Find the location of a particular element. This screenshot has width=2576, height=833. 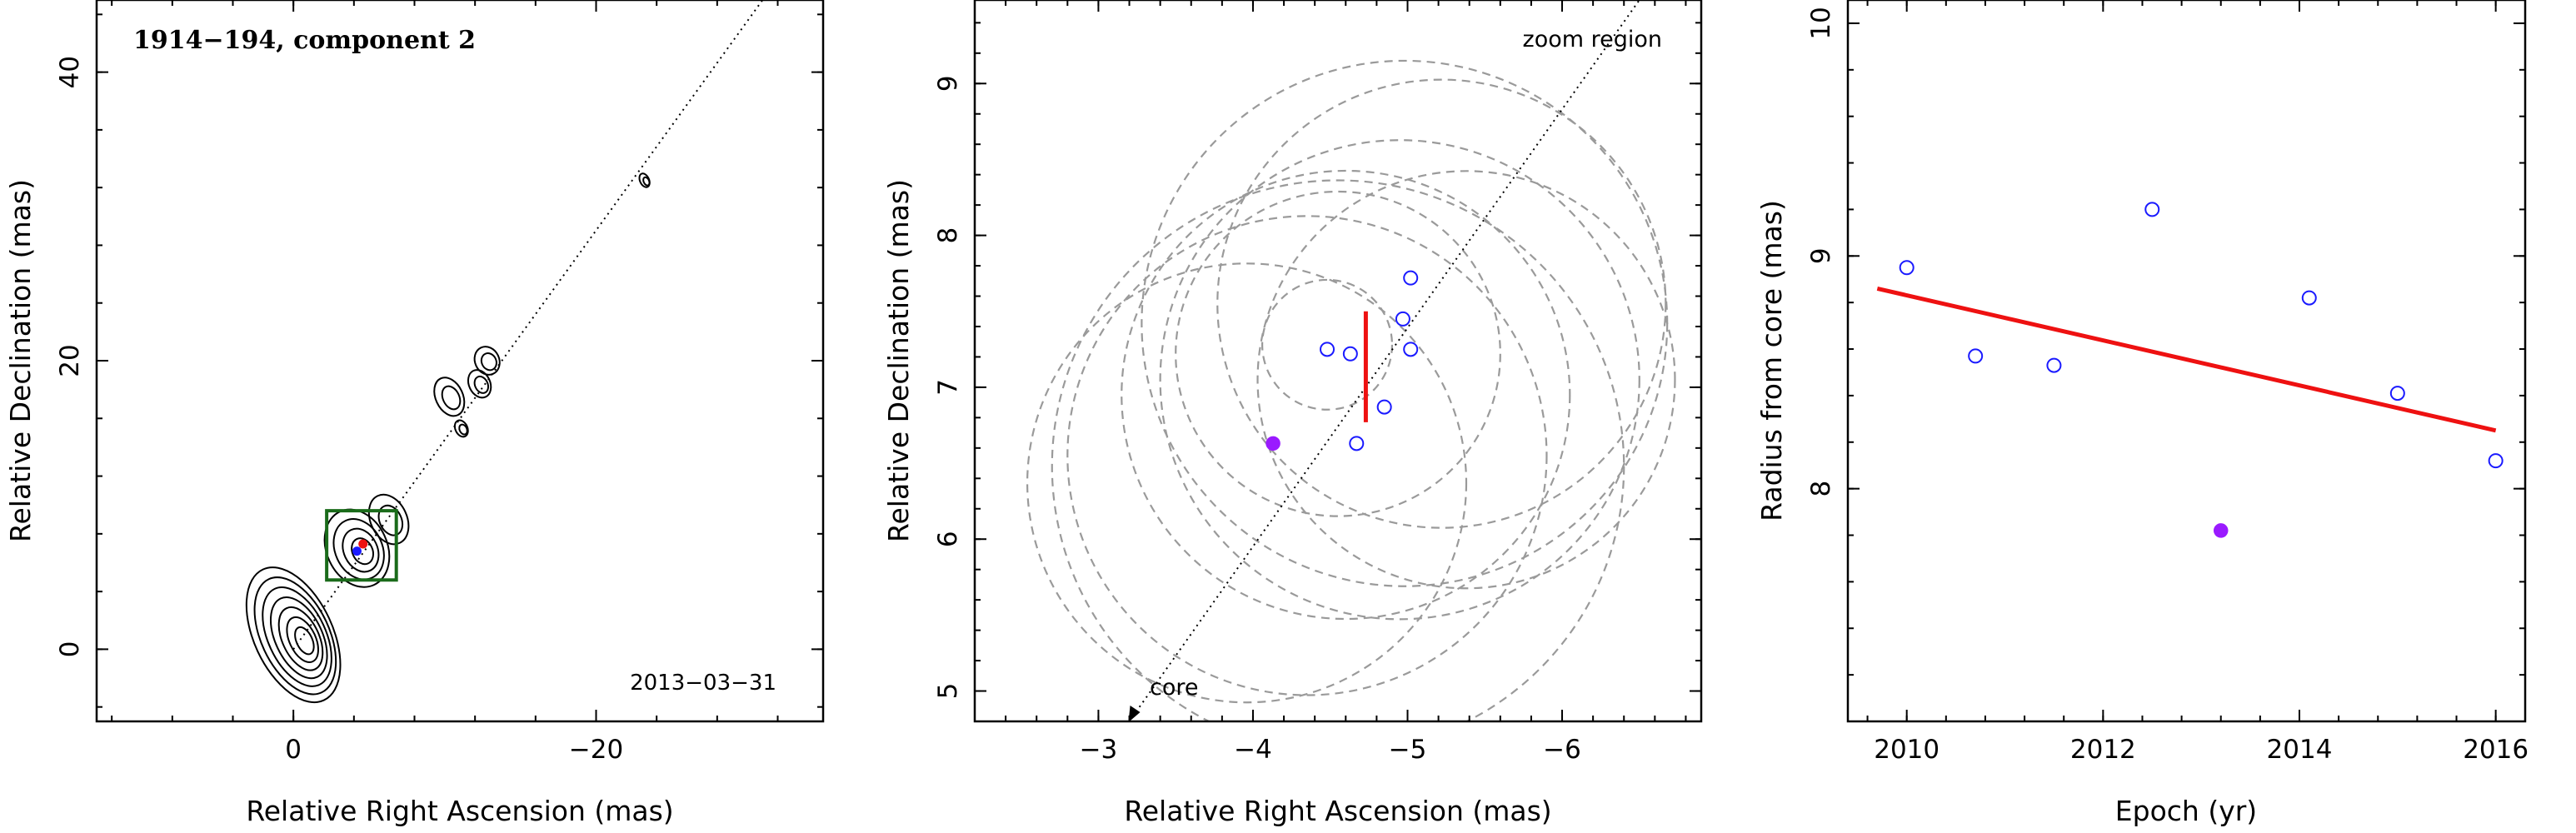

y-tick-label: 5 is located at coordinates (948, 691).